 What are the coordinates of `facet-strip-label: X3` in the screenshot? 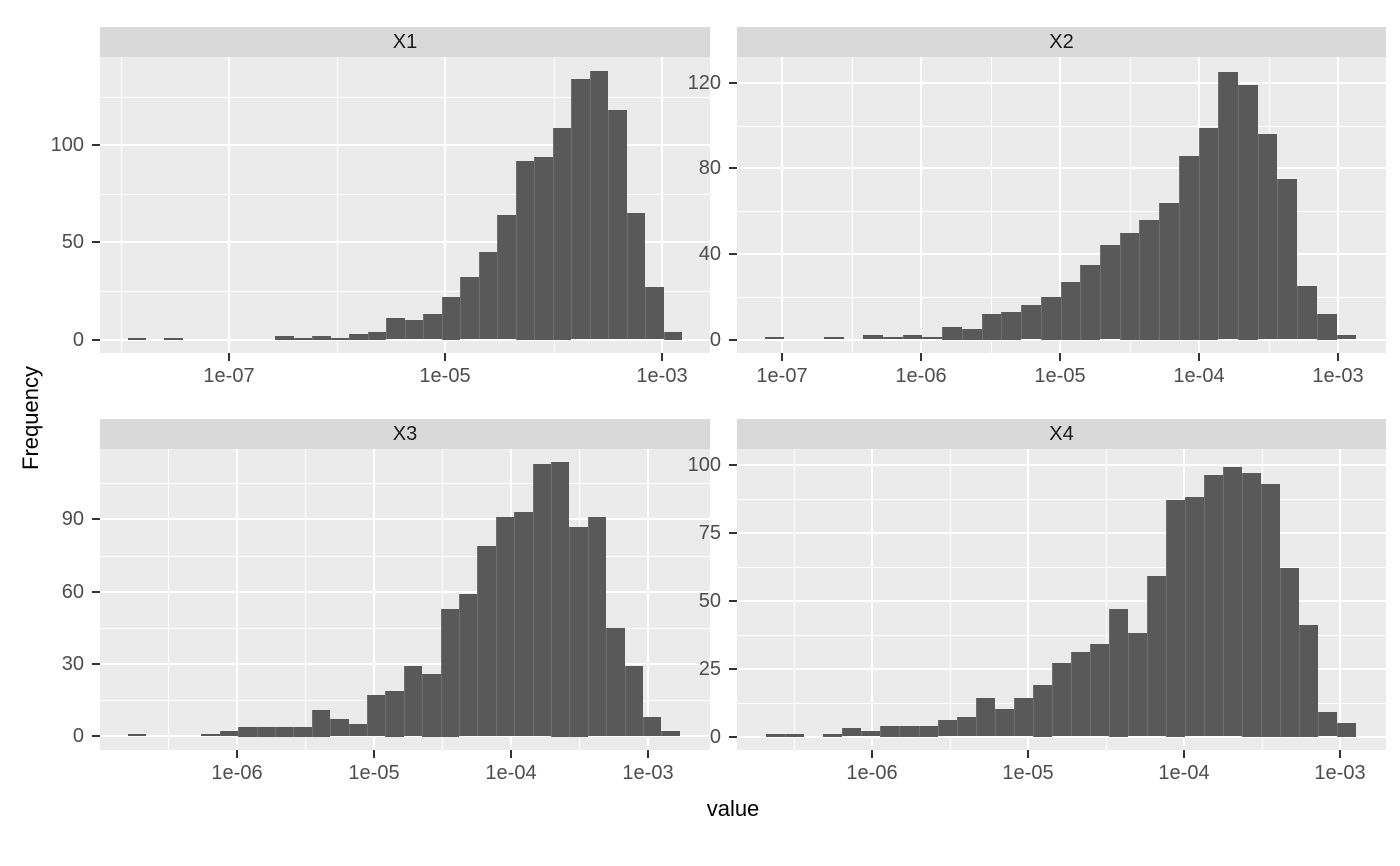 It's located at (405, 433).